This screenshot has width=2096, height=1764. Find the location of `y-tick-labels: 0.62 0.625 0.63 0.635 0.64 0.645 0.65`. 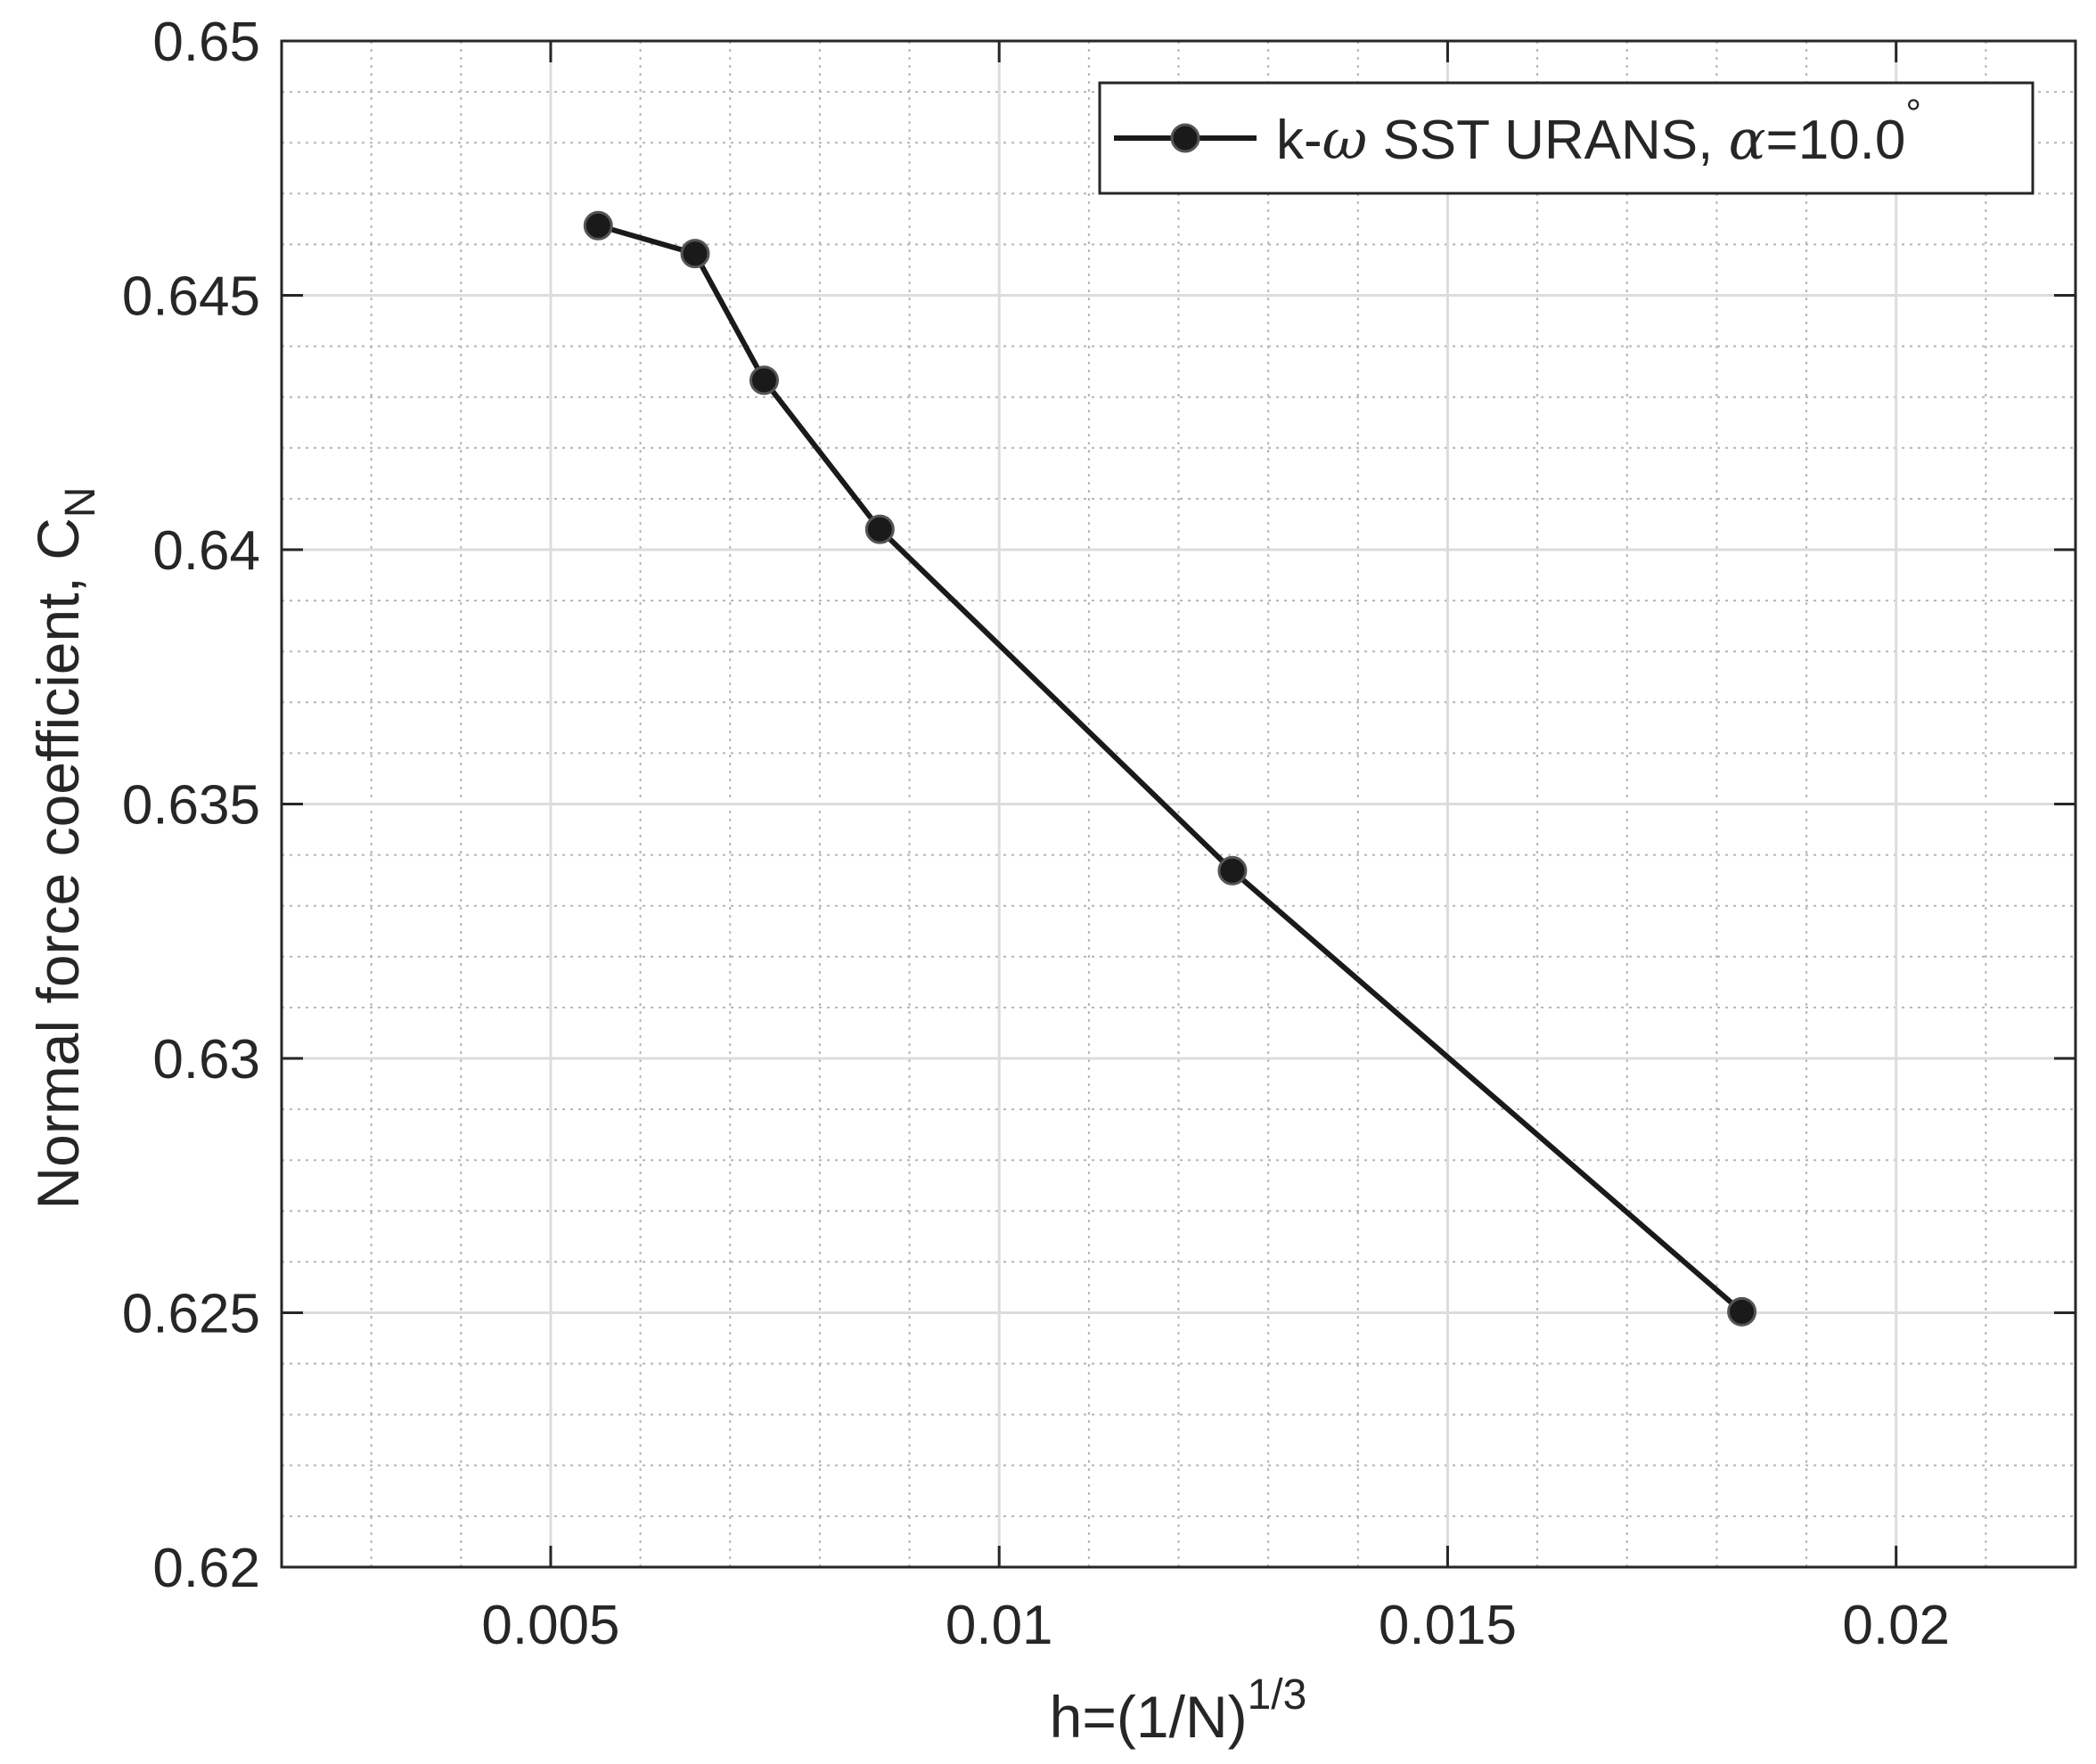

y-tick-labels: 0.62 0.625 0.63 0.635 0.64 0.645 0.65 is located at coordinates (191, 805).